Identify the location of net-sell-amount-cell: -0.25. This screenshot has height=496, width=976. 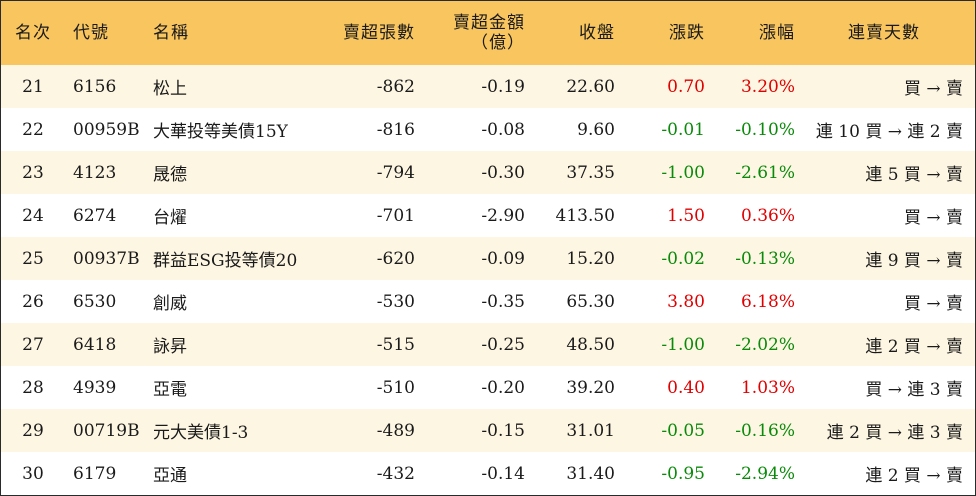
(503, 344).